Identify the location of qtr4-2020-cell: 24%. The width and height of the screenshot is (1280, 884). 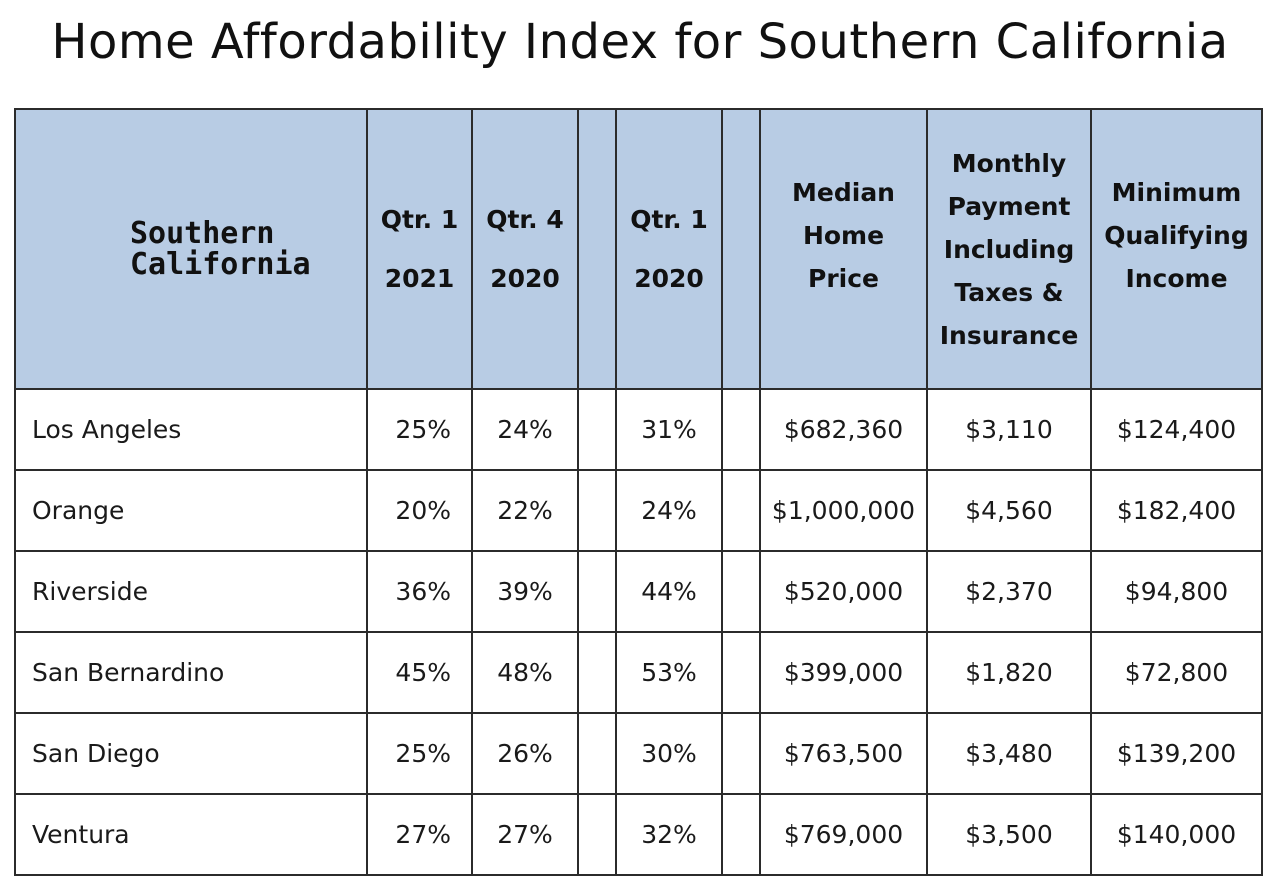
(525, 429).